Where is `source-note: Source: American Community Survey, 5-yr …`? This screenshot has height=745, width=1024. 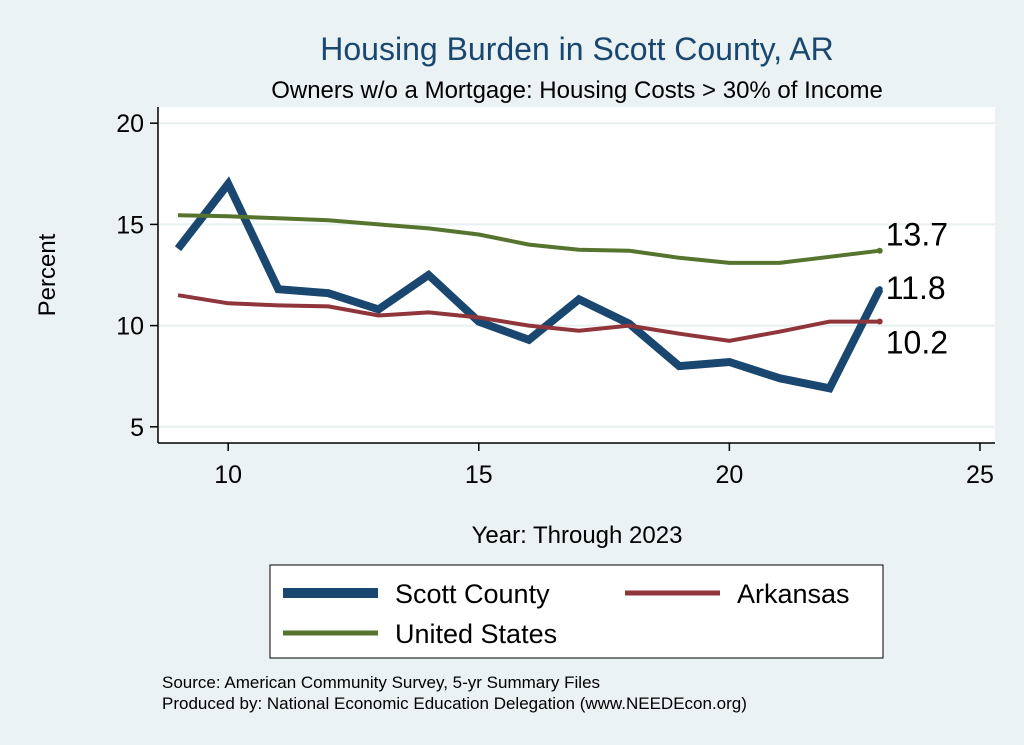 source-note: Source: American Community Survey, 5-yr … is located at coordinates (381, 682).